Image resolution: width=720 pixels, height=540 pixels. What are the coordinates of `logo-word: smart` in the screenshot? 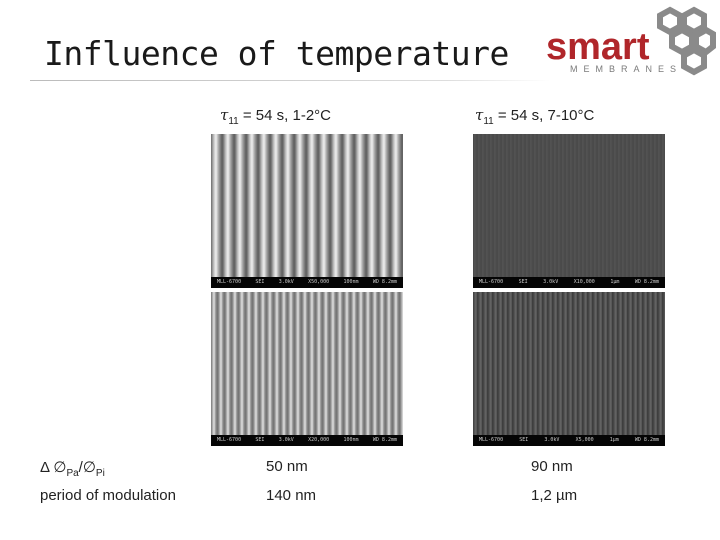 It's located at (598, 47).